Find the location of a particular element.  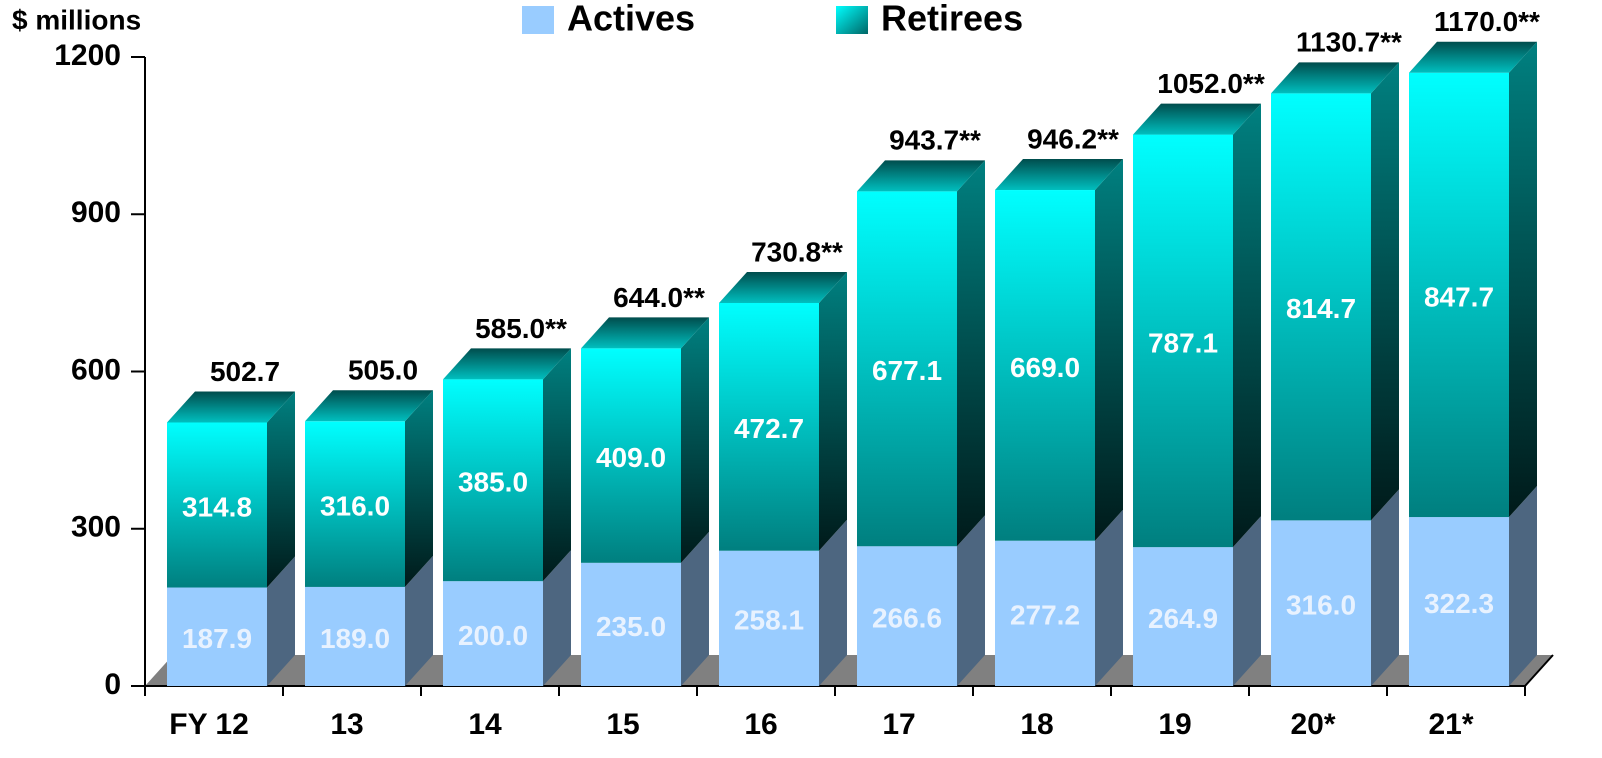

total-label: 1052.0** is located at coordinates (1211, 83).